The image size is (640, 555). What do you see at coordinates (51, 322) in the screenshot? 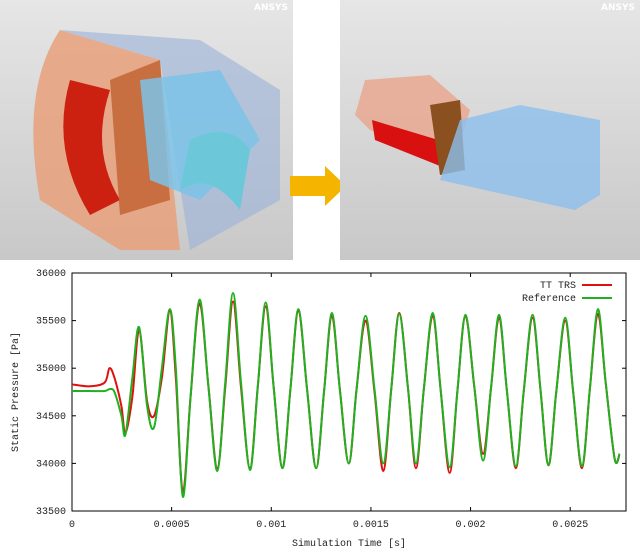
I see `y-tick-label: 35500` at bounding box center [51, 322].